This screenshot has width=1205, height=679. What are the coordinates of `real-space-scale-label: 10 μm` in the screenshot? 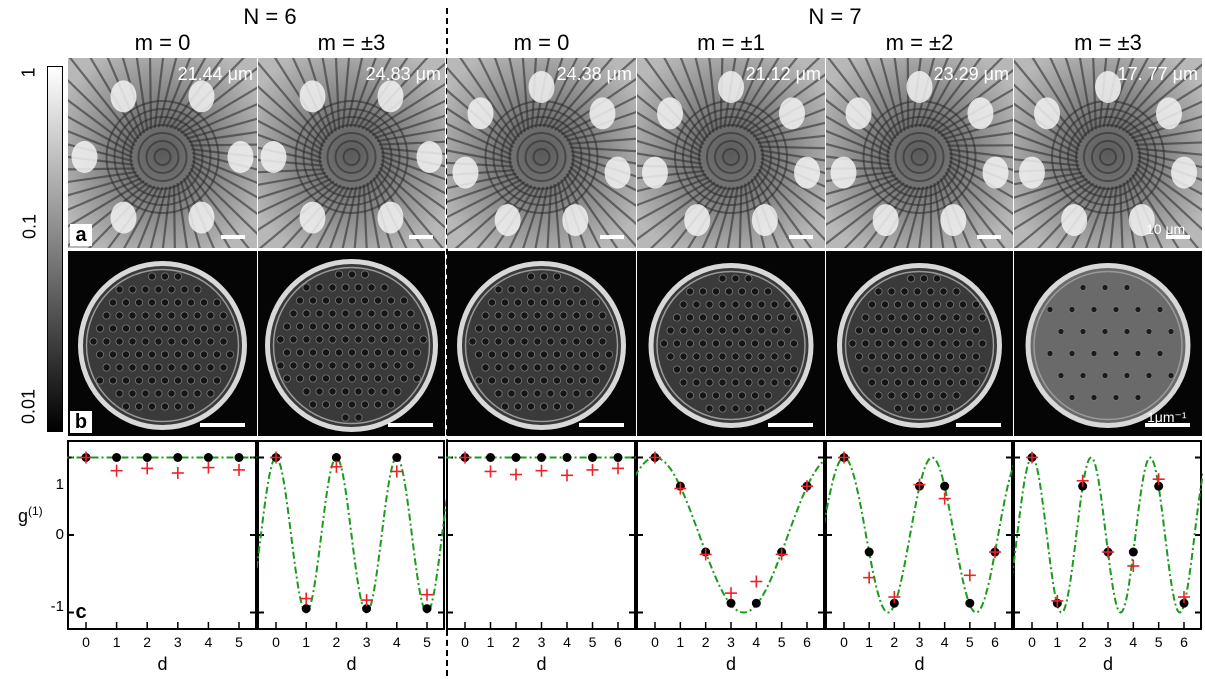 It's located at (1166, 229).